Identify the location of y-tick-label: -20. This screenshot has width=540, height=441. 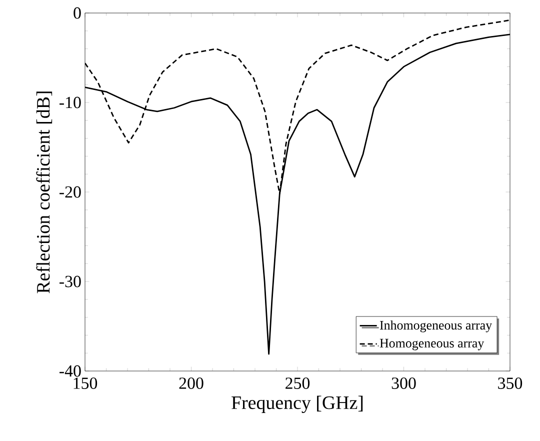
(70, 192).